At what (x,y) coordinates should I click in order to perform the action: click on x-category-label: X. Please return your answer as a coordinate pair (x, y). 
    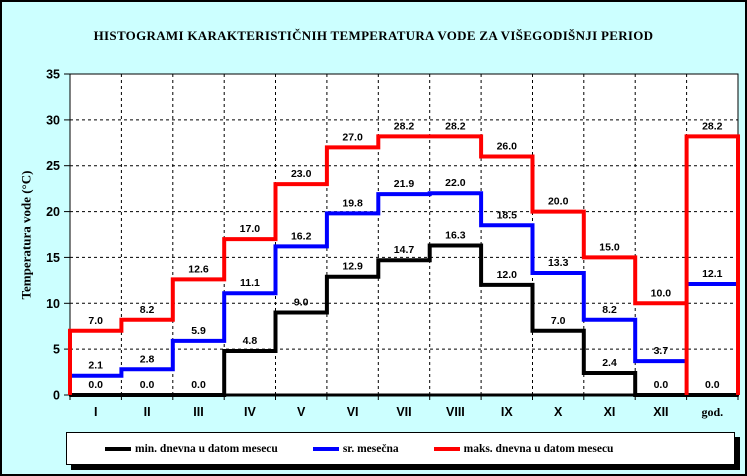
    Looking at the image, I should click on (558, 412).